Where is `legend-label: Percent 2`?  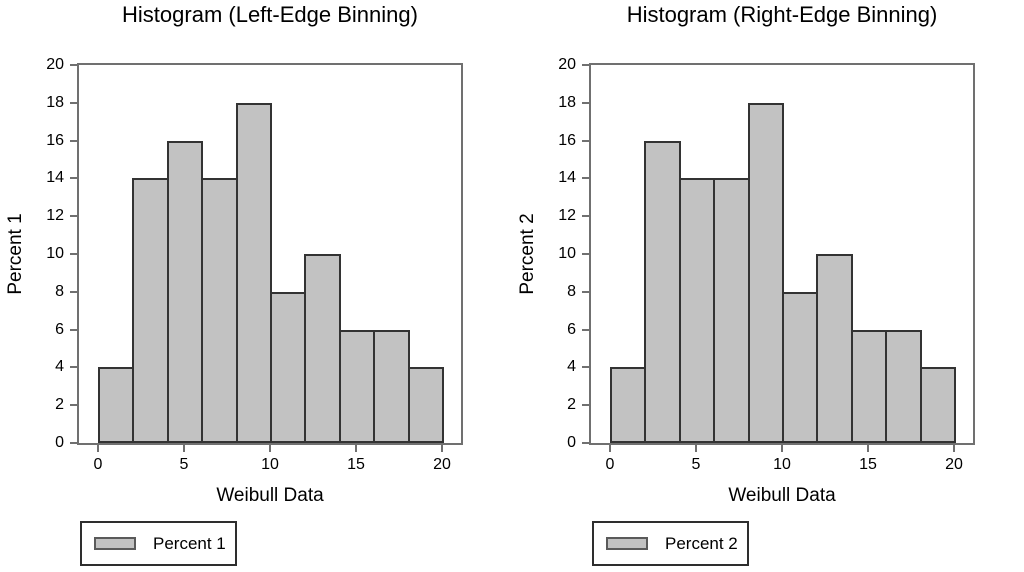 legend-label: Percent 2 is located at coordinates (701, 543).